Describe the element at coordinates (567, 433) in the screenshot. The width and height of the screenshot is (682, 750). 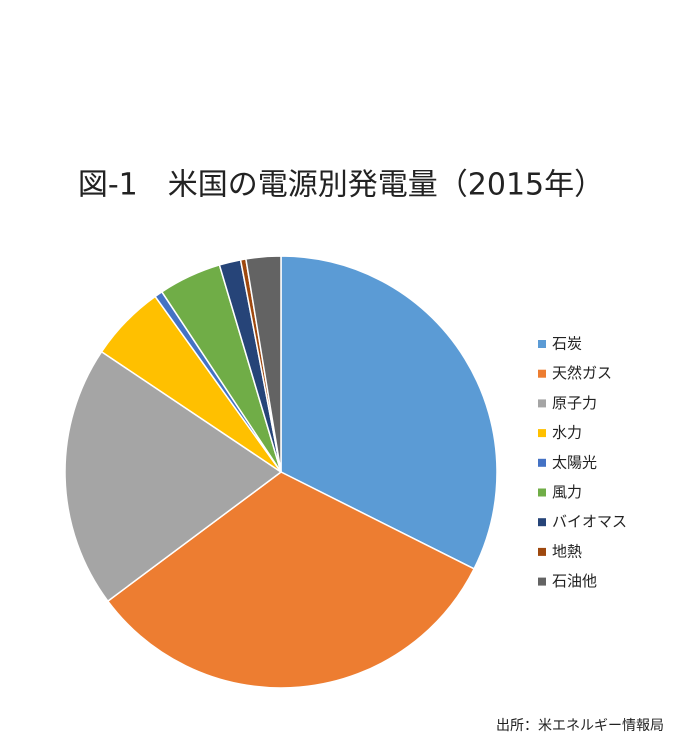
I see `legend-label: 水力` at that location.